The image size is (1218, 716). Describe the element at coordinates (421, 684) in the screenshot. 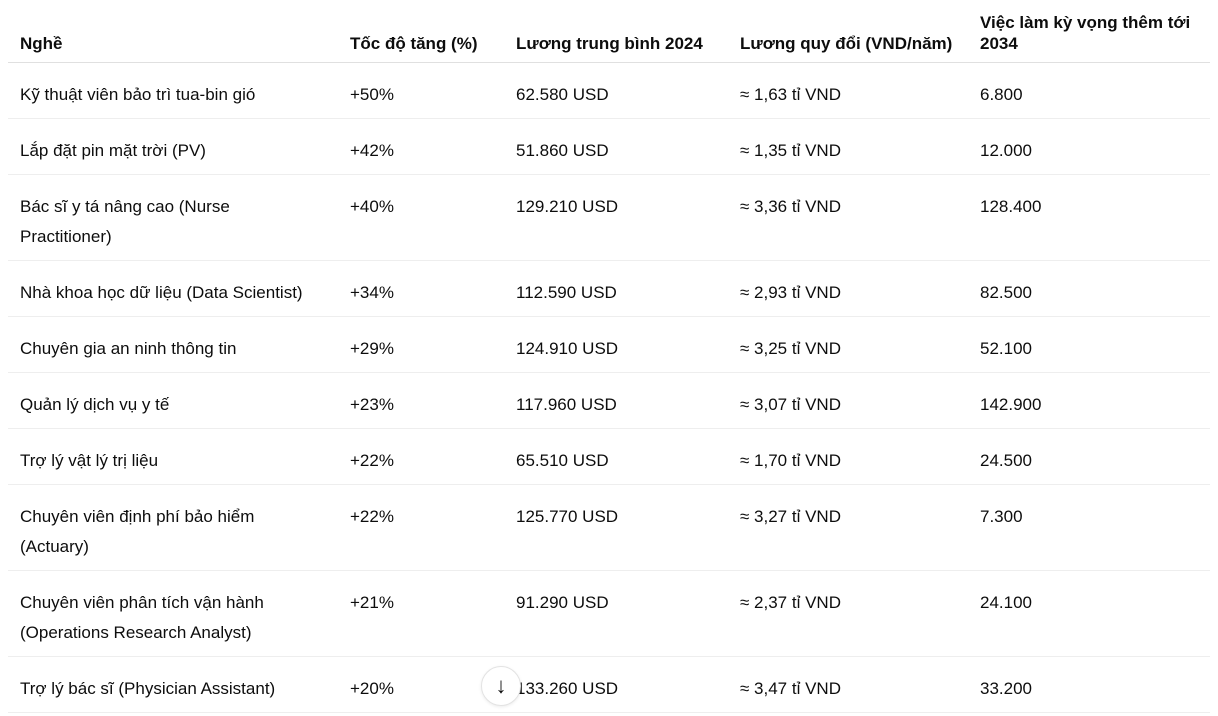

I see `cell-growth: +20%` at that location.